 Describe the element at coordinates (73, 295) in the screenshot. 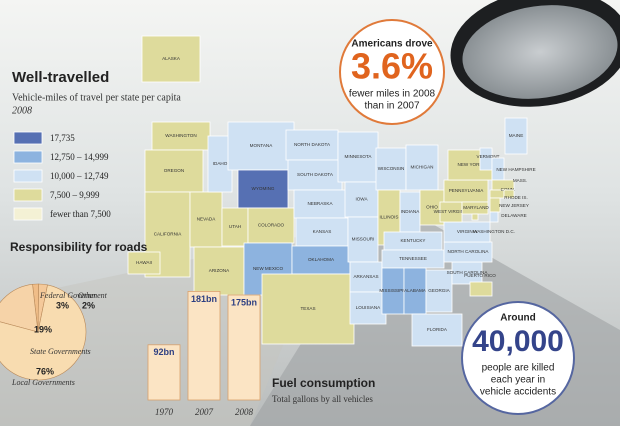

I see `pie-category-label: Federal Government` at that location.